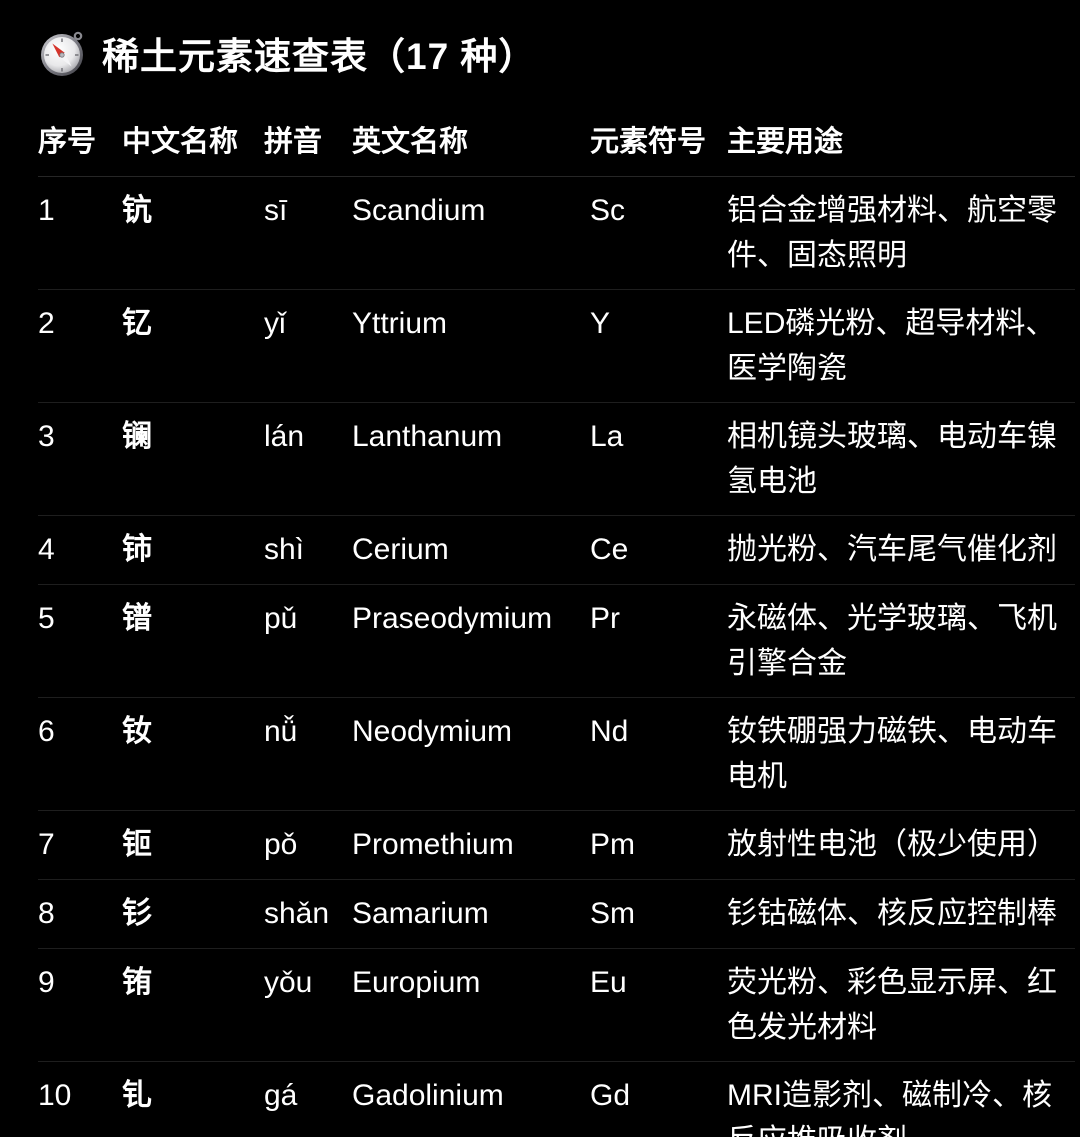 This screenshot has width=1080, height=1137. I want to click on chinese-name-cell: 铕, so click(137, 982).